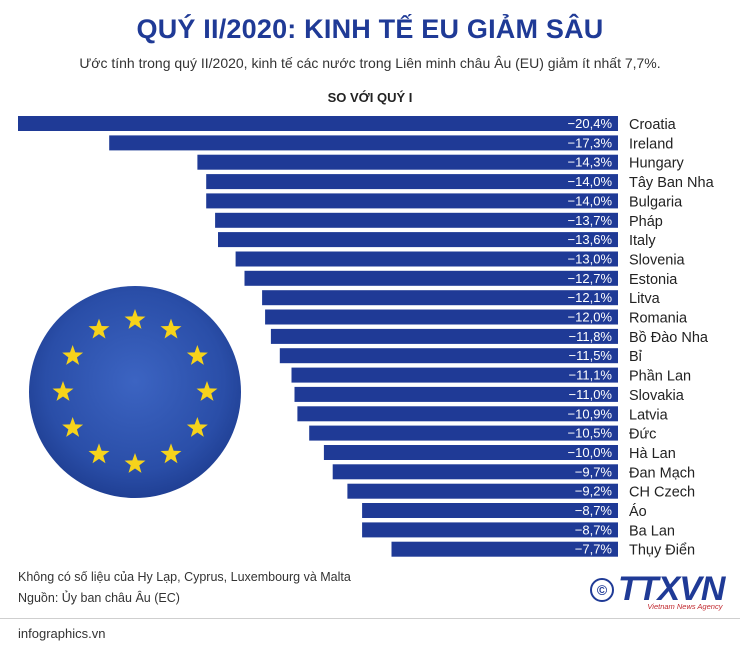  I want to click on category-label: Ba Lan, so click(652, 531).